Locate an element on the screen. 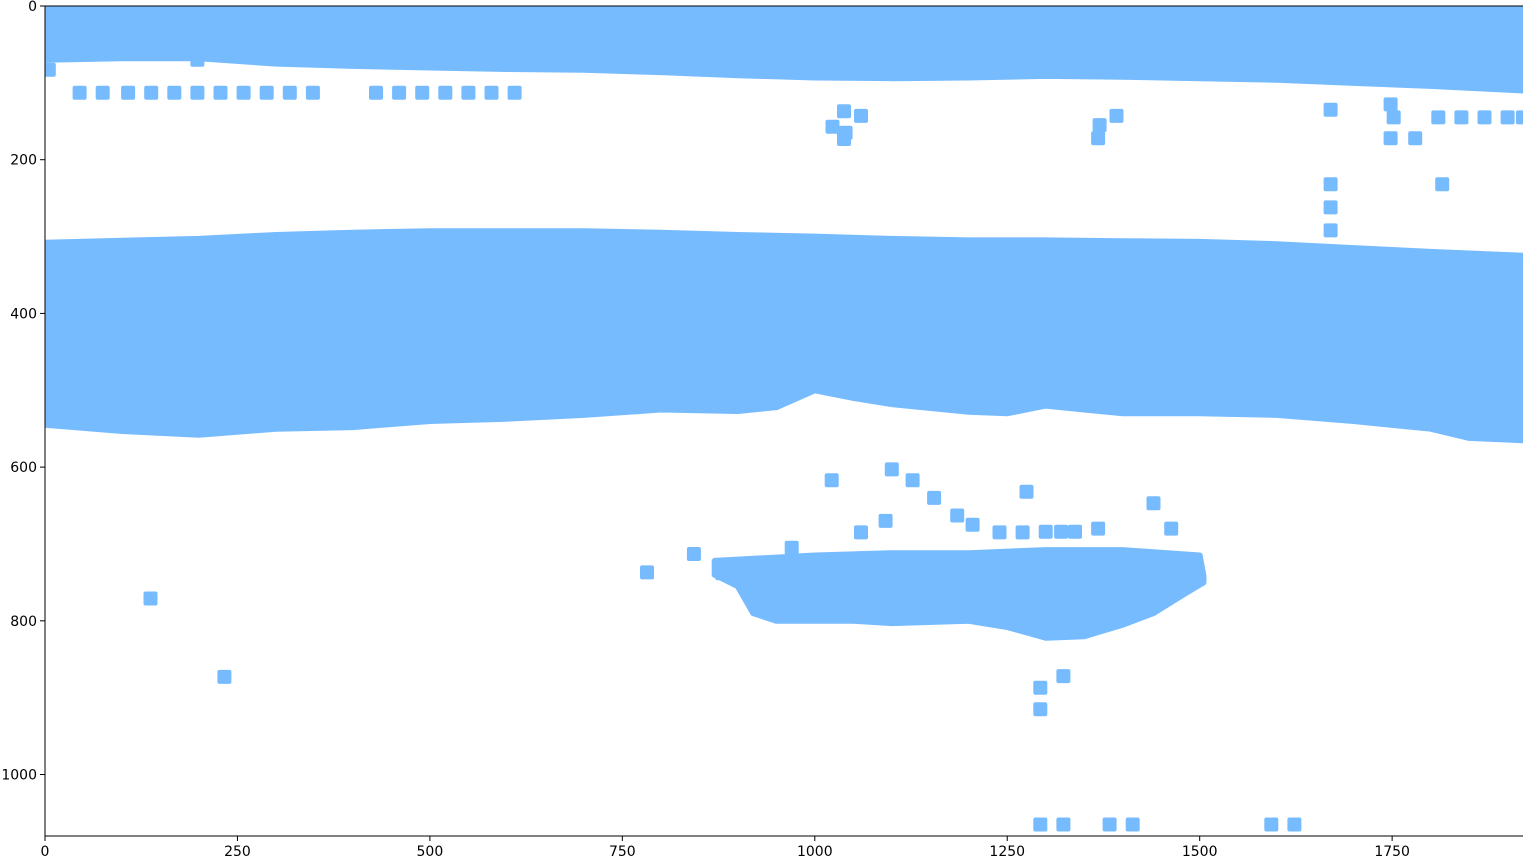  x-tick-label: 1500 is located at coordinates (1200, 852).